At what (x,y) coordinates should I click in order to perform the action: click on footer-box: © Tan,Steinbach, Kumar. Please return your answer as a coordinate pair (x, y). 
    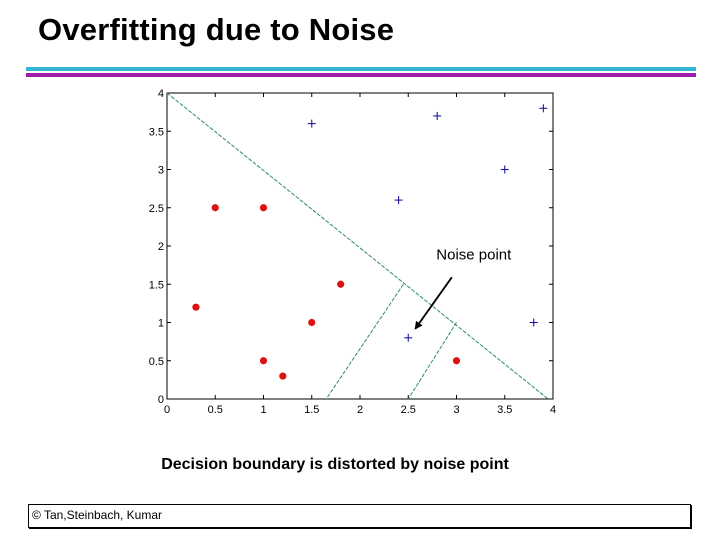
    Looking at the image, I should click on (359, 516).